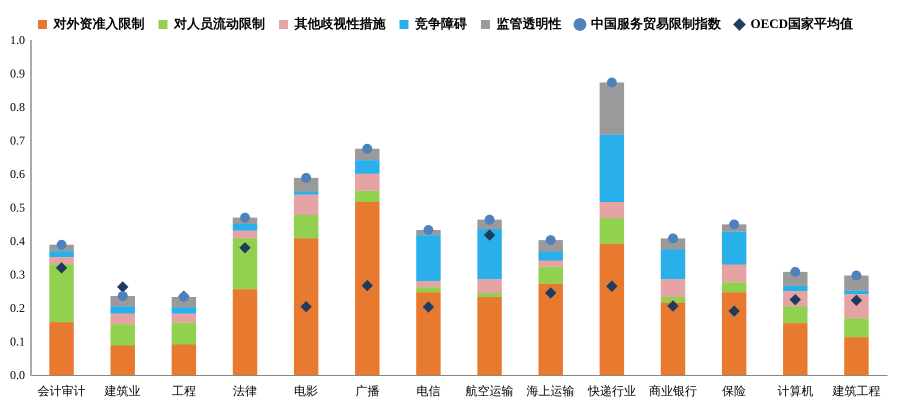 This screenshot has height=402, width=897. What do you see at coordinates (62, 391) in the screenshot?
I see `x-tick-label: 会计审计` at bounding box center [62, 391].